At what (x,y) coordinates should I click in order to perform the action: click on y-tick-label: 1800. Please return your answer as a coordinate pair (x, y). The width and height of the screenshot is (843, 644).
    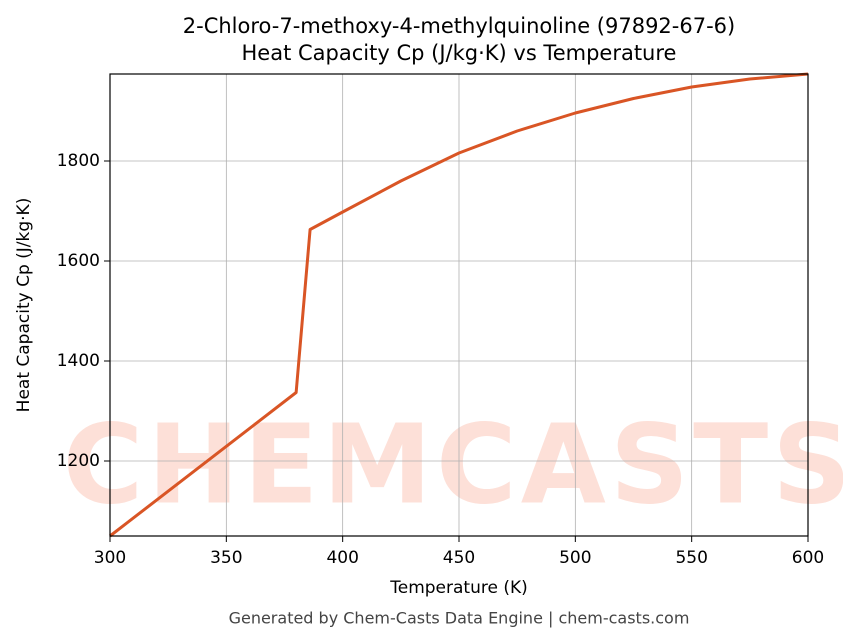
    Looking at the image, I should click on (78, 161).